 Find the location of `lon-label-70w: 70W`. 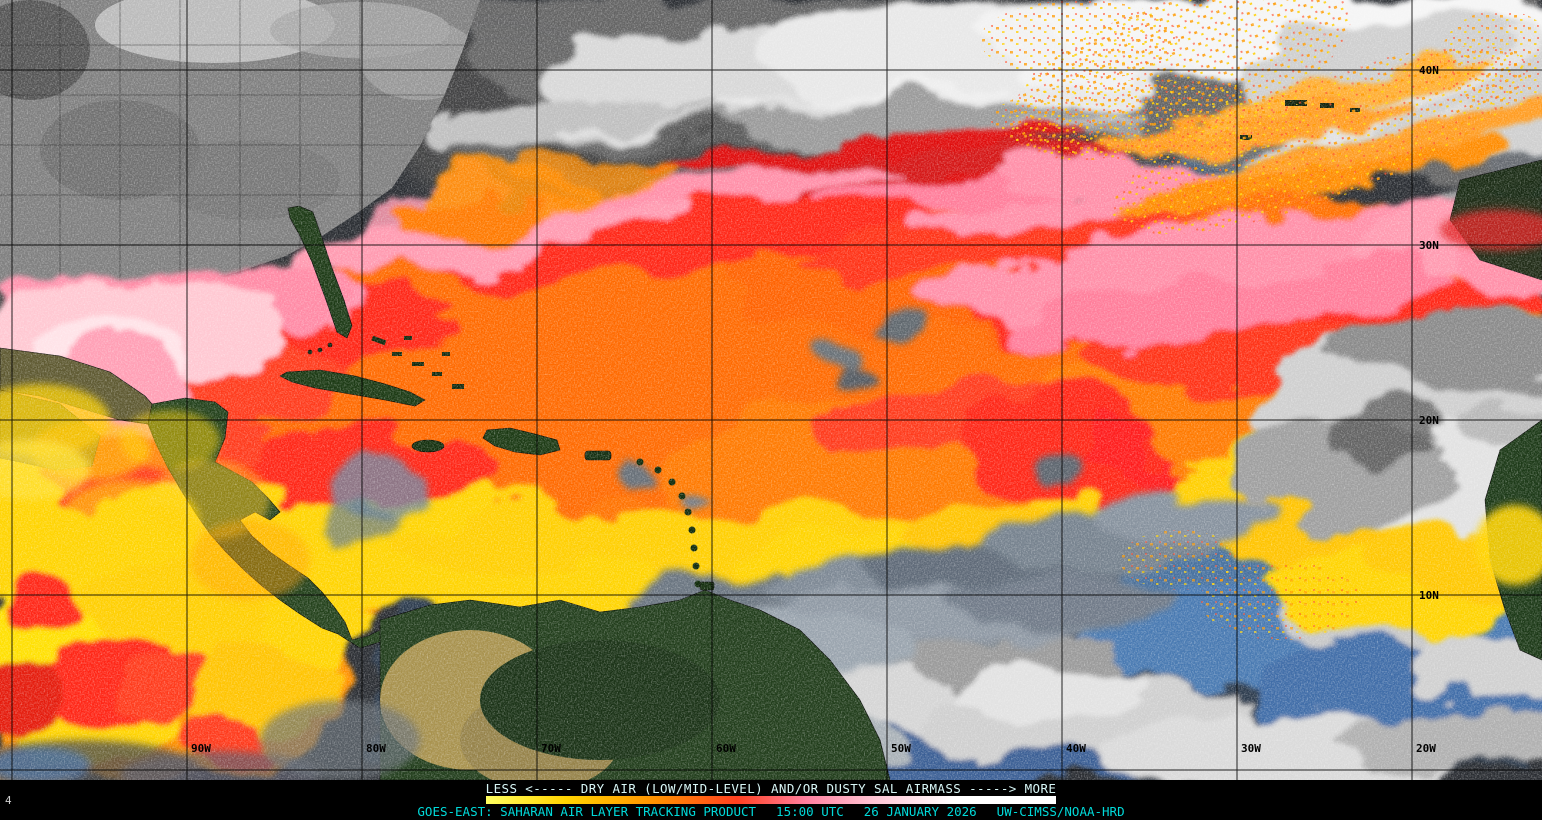

lon-label-70w: 70W is located at coordinates (551, 748).